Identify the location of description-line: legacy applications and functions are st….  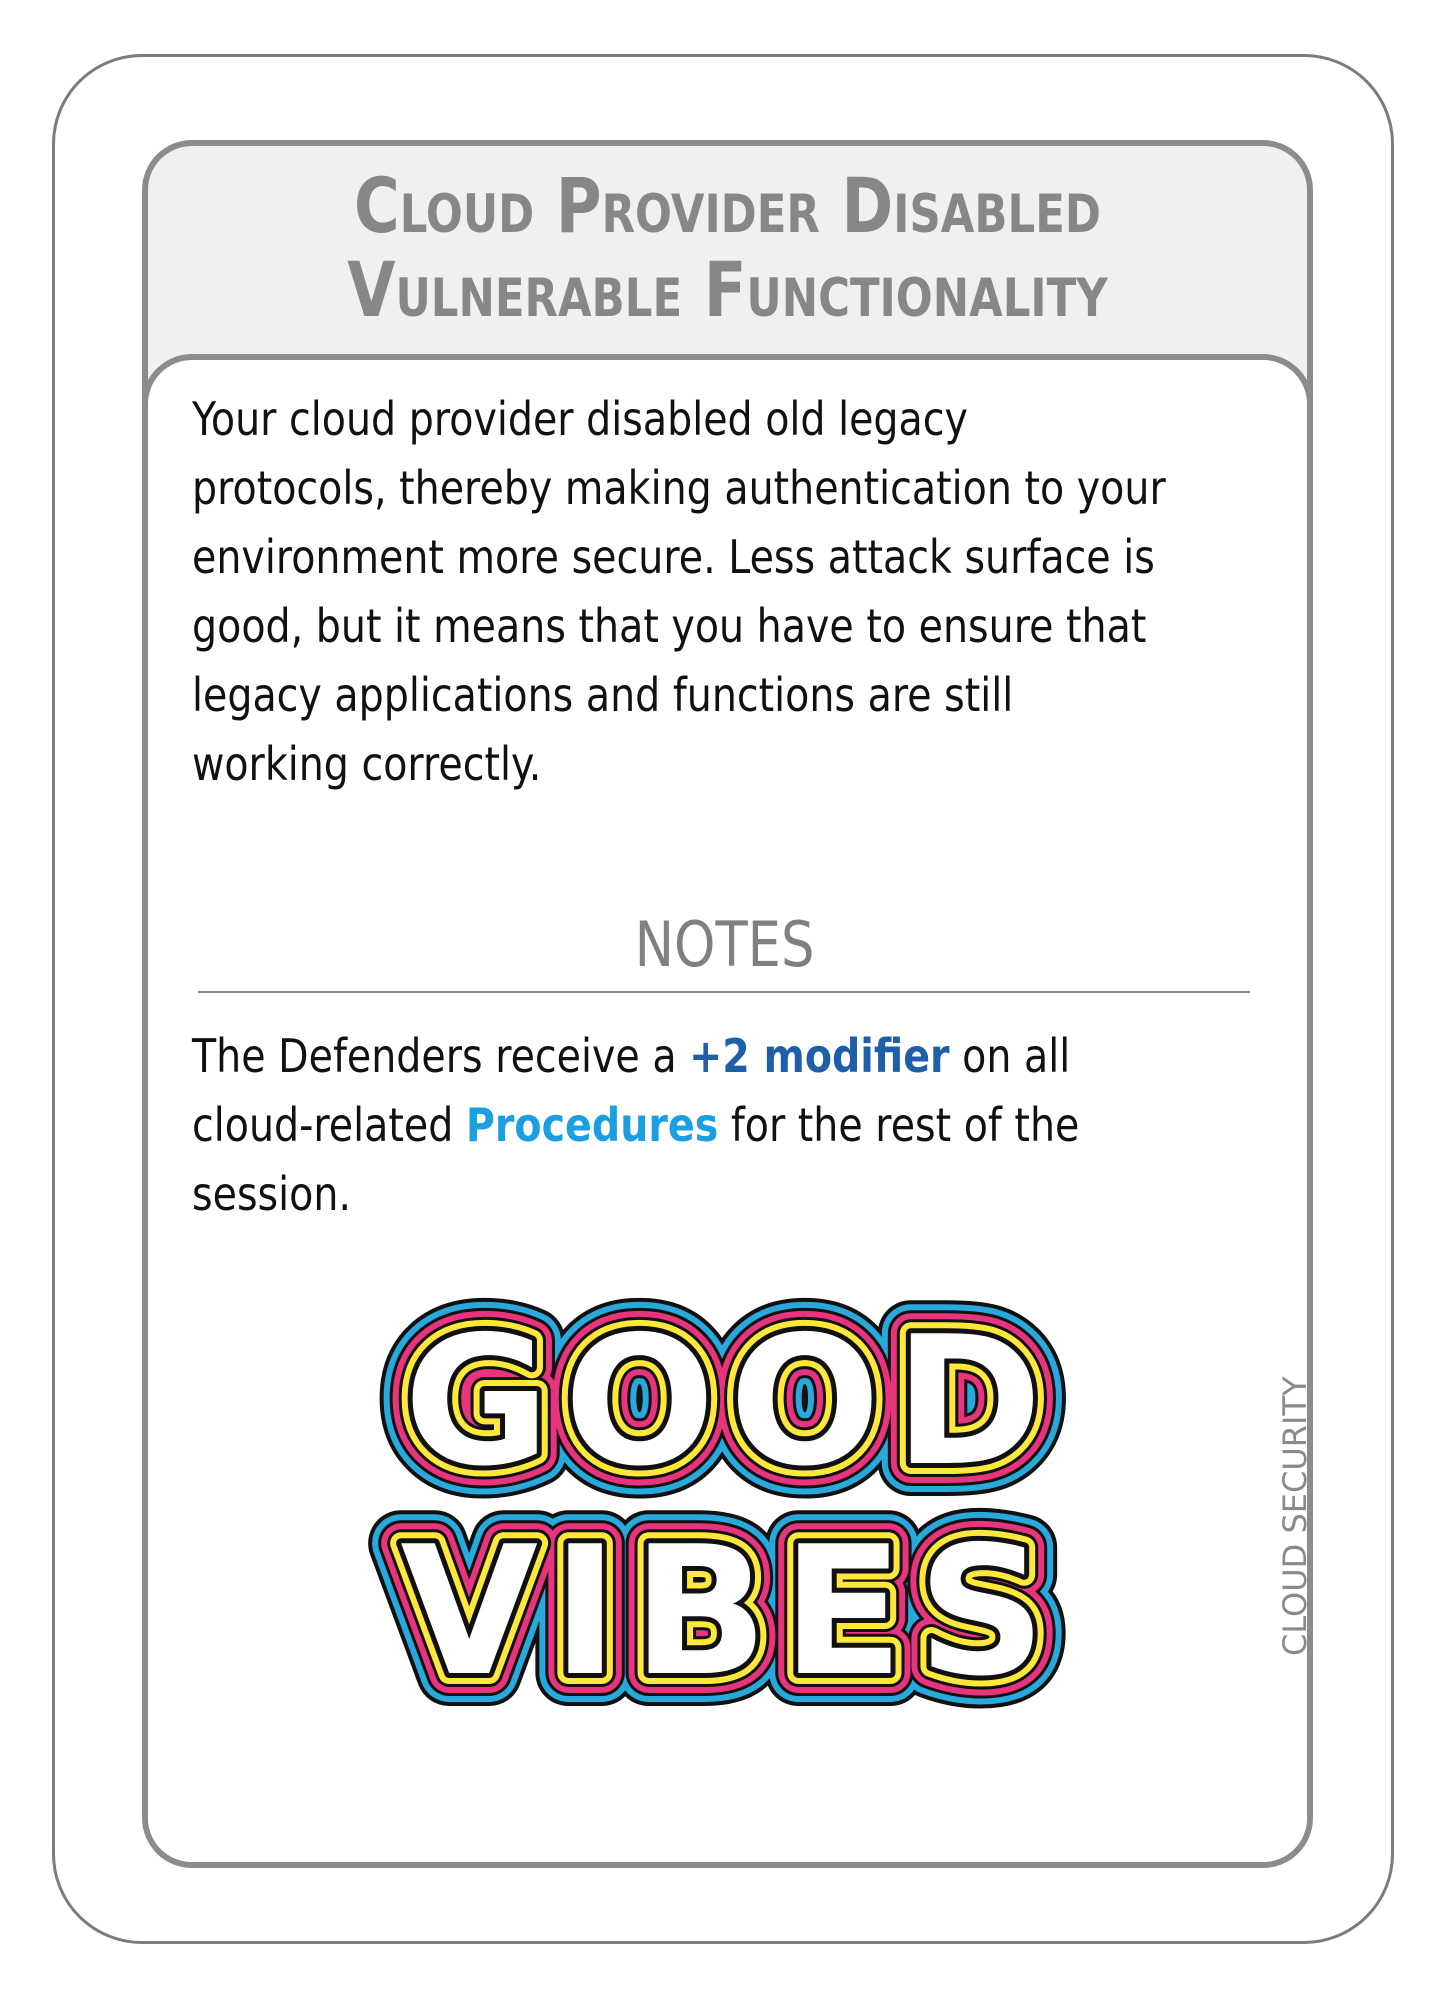
(603, 695).